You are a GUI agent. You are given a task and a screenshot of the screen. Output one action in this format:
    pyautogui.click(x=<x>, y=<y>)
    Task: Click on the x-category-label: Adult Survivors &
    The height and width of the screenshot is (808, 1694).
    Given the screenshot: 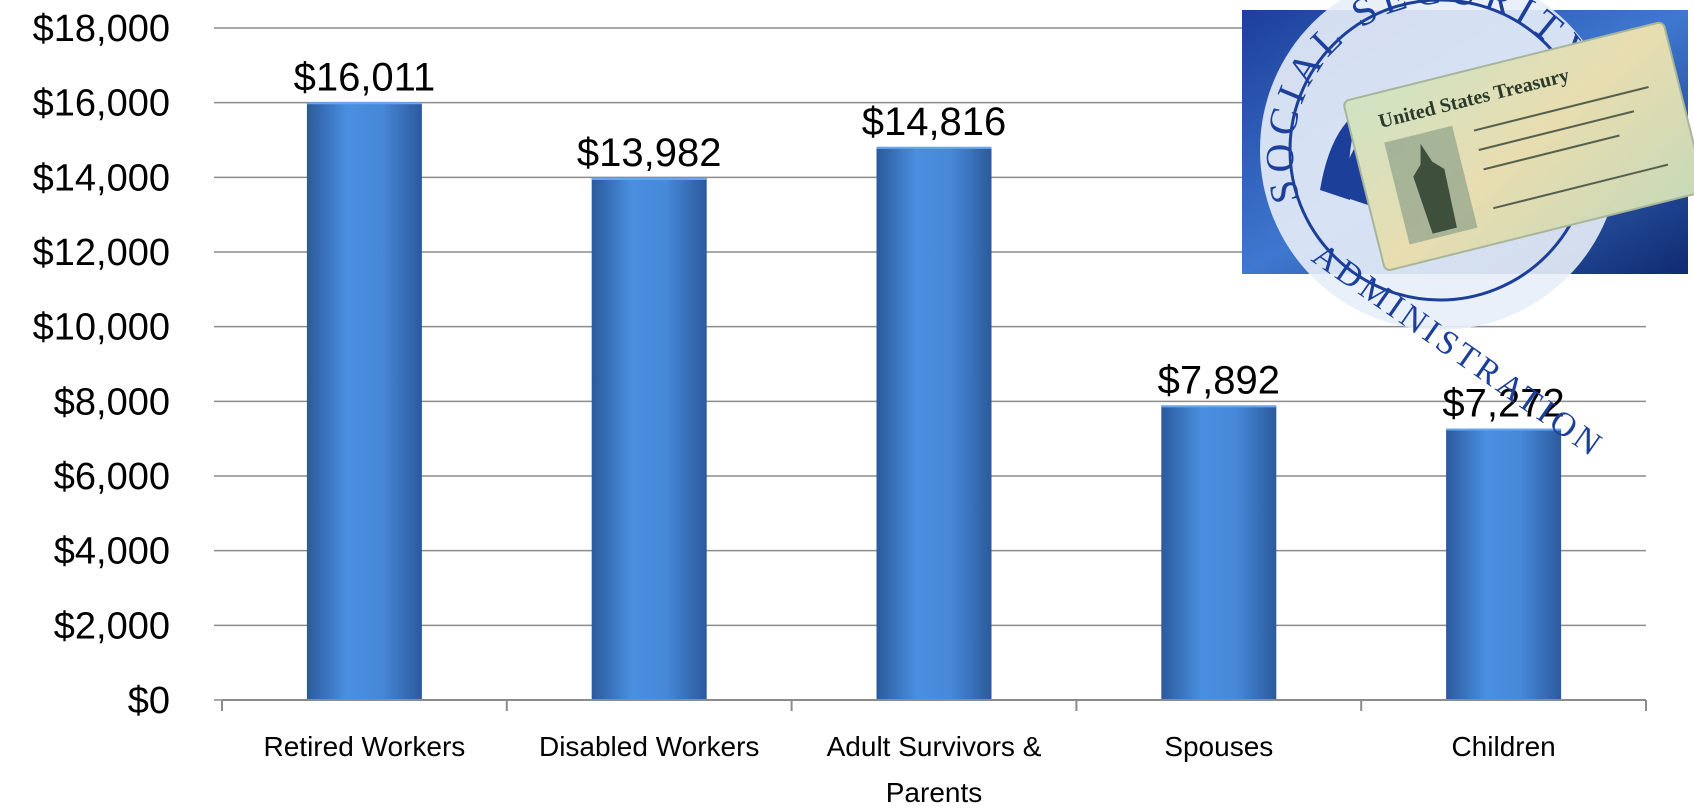 What is the action you would take?
    pyautogui.click(x=934, y=746)
    